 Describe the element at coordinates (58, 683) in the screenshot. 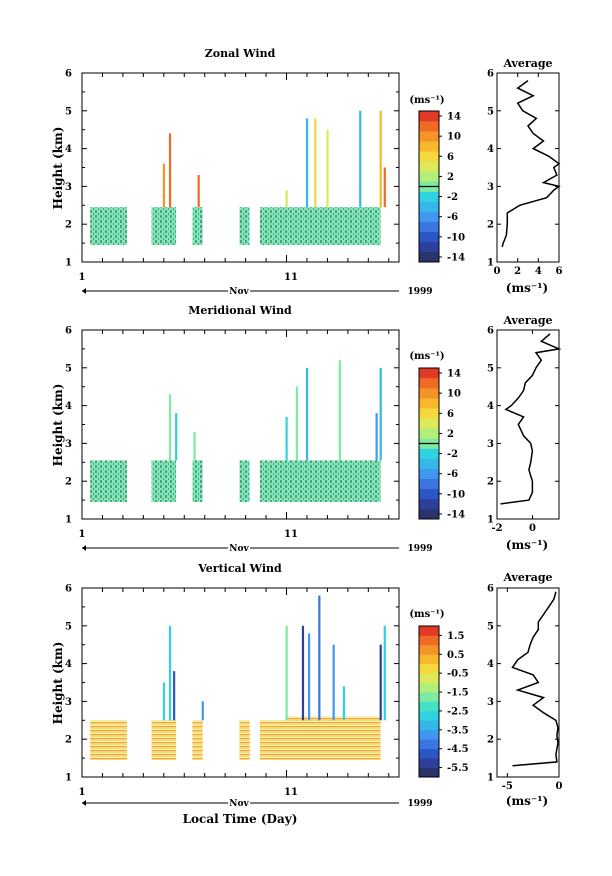

I see `y-axis-label: Height (km)` at that location.